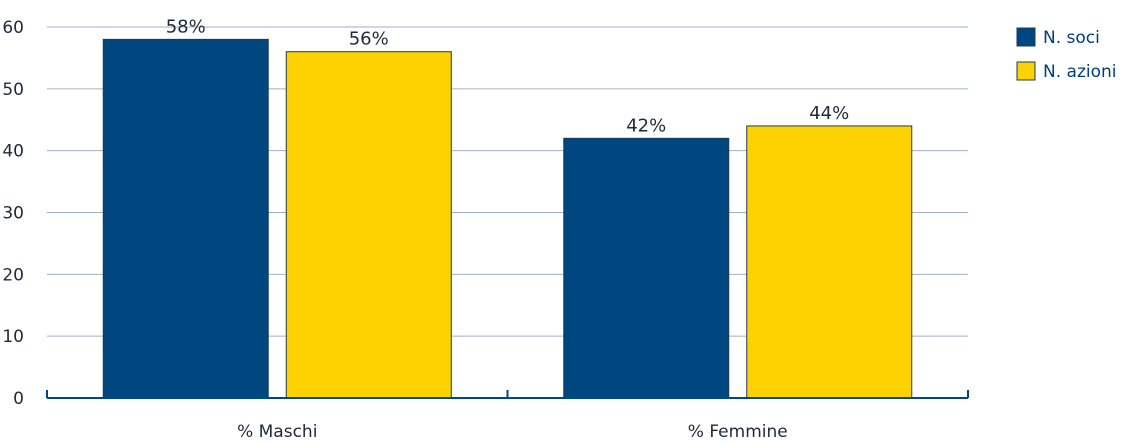  I want to click on legend-label: N. soci, so click(1071, 38).